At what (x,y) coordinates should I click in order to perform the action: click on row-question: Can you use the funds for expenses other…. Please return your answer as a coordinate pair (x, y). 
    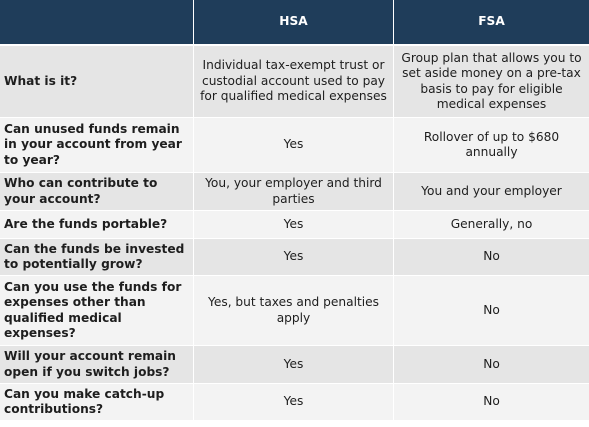
    Looking at the image, I should click on (97, 311).